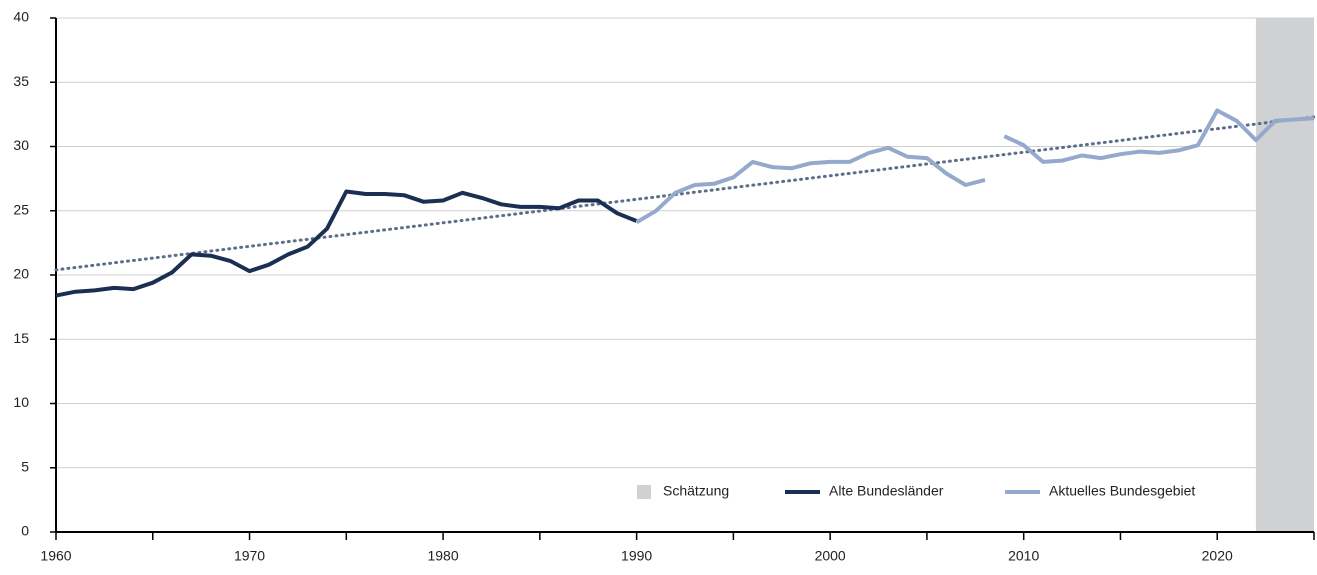  What do you see at coordinates (1023, 556) in the screenshot?
I see `x-tick-label: 2010` at bounding box center [1023, 556].